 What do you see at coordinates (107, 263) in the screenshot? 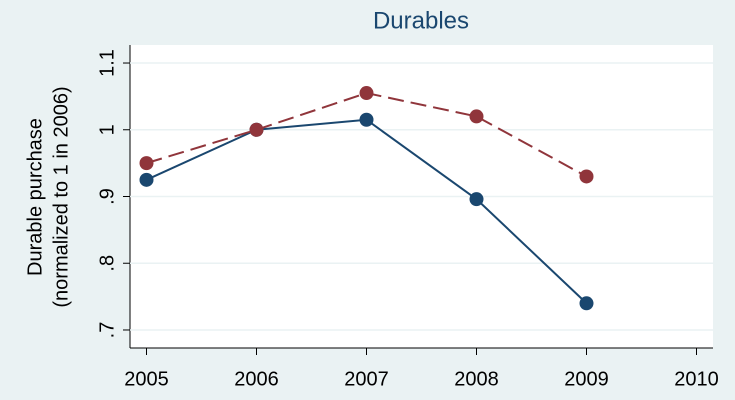
I see `y-tick-label: .8` at bounding box center [107, 263].